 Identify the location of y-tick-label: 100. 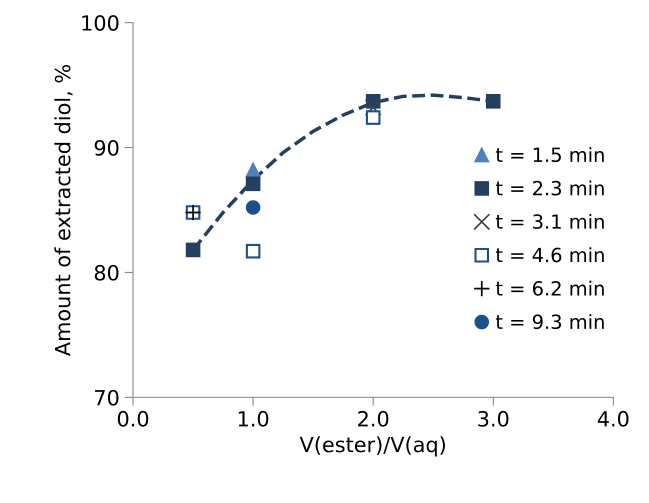
(100, 23).